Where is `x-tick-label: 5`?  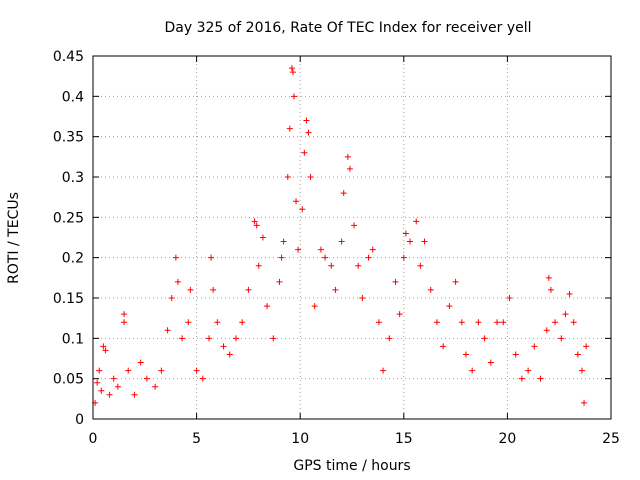 x-tick-label: 5 is located at coordinates (196, 439).